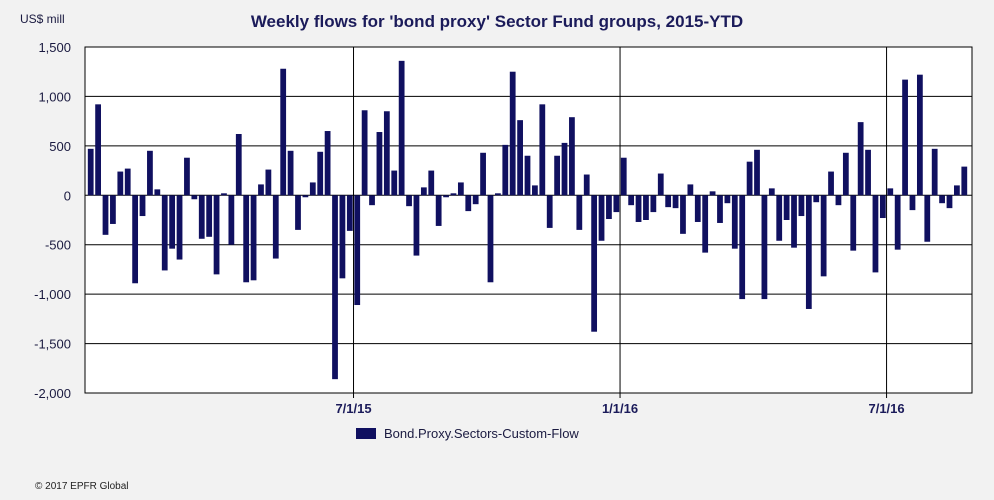 The width and height of the screenshot is (994, 500). I want to click on legend: Bond.Proxy.Sectors-Custom-Flow, so click(467, 433).